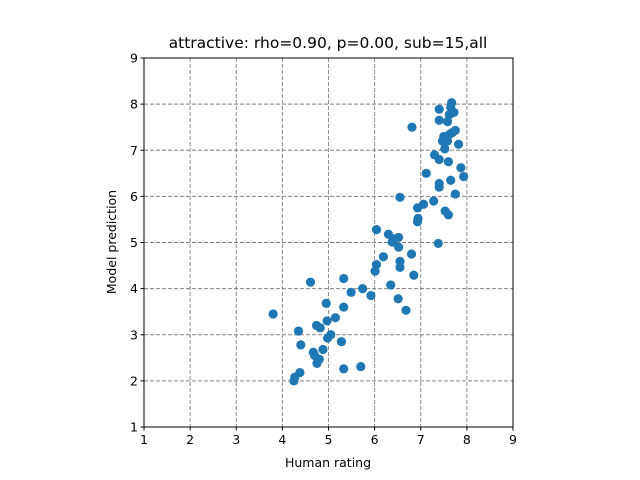  Describe the element at coordinates (467, 439) in the screenshot. I see `x-tick-label: 8` at that location.